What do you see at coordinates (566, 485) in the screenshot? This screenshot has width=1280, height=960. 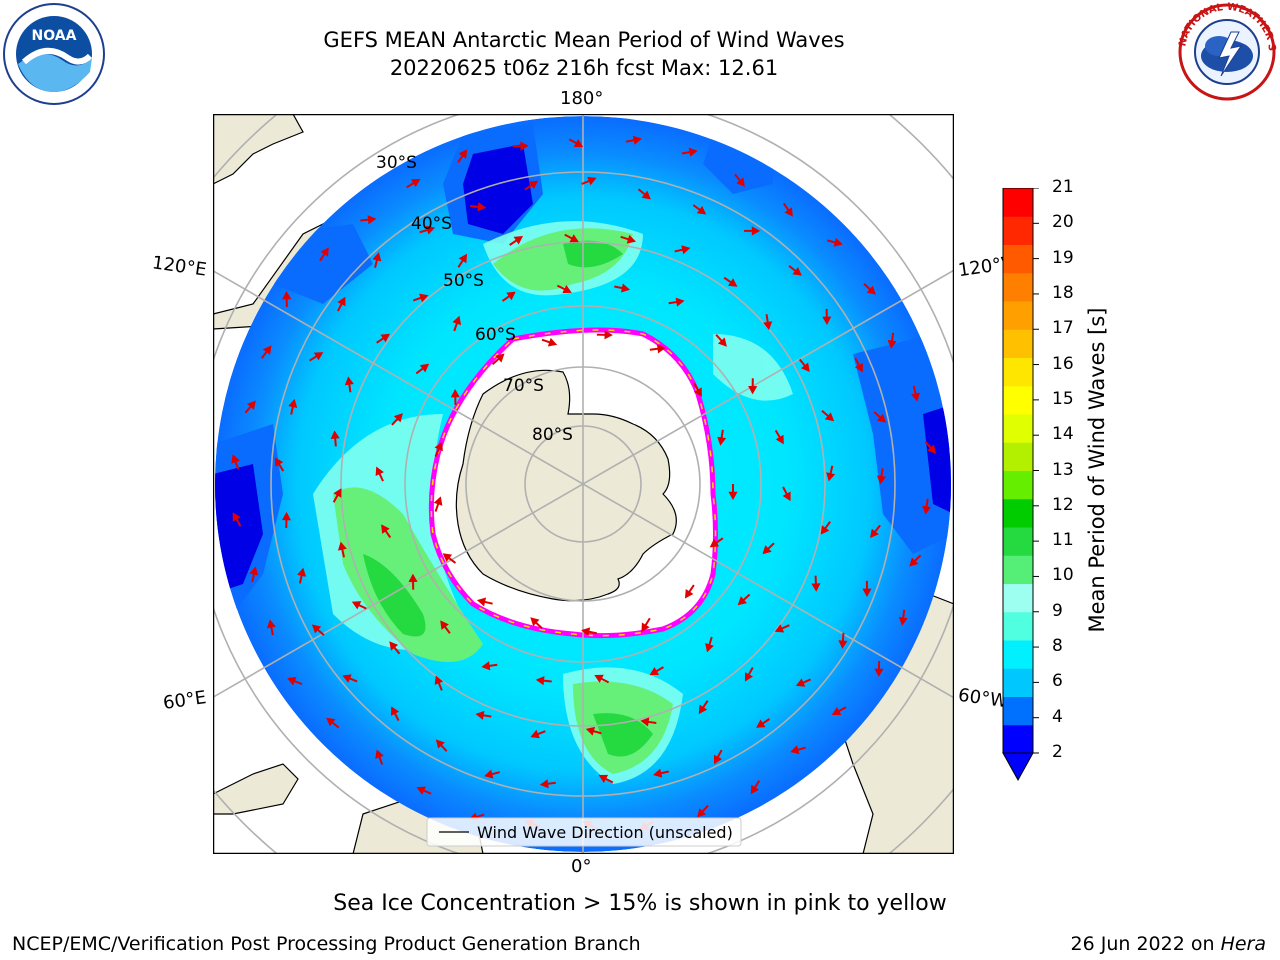 I see `antarctica` at bounding box center [566, 485].